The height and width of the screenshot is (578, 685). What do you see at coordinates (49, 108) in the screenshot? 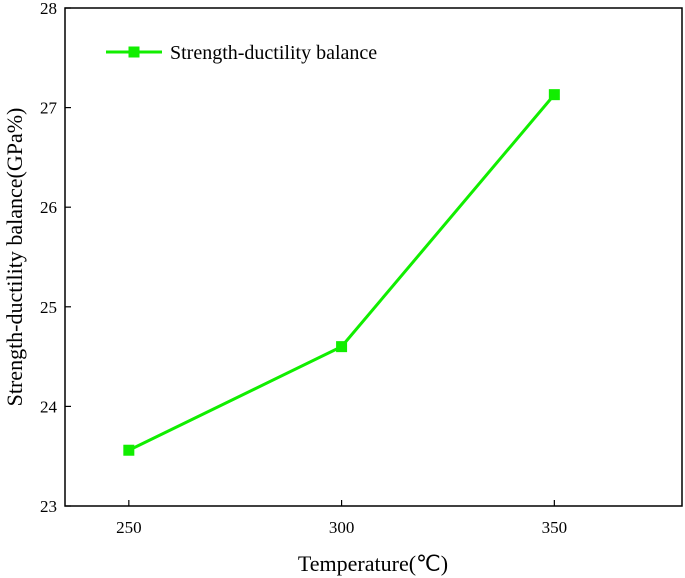
I see `y-tick-label: 27` at bounding box center [49, 108].